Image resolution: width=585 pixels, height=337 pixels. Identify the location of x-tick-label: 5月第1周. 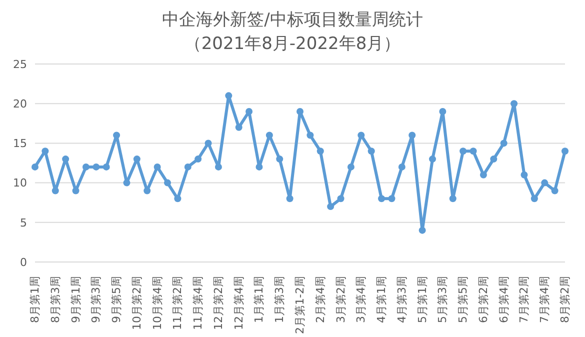
(422, 299).